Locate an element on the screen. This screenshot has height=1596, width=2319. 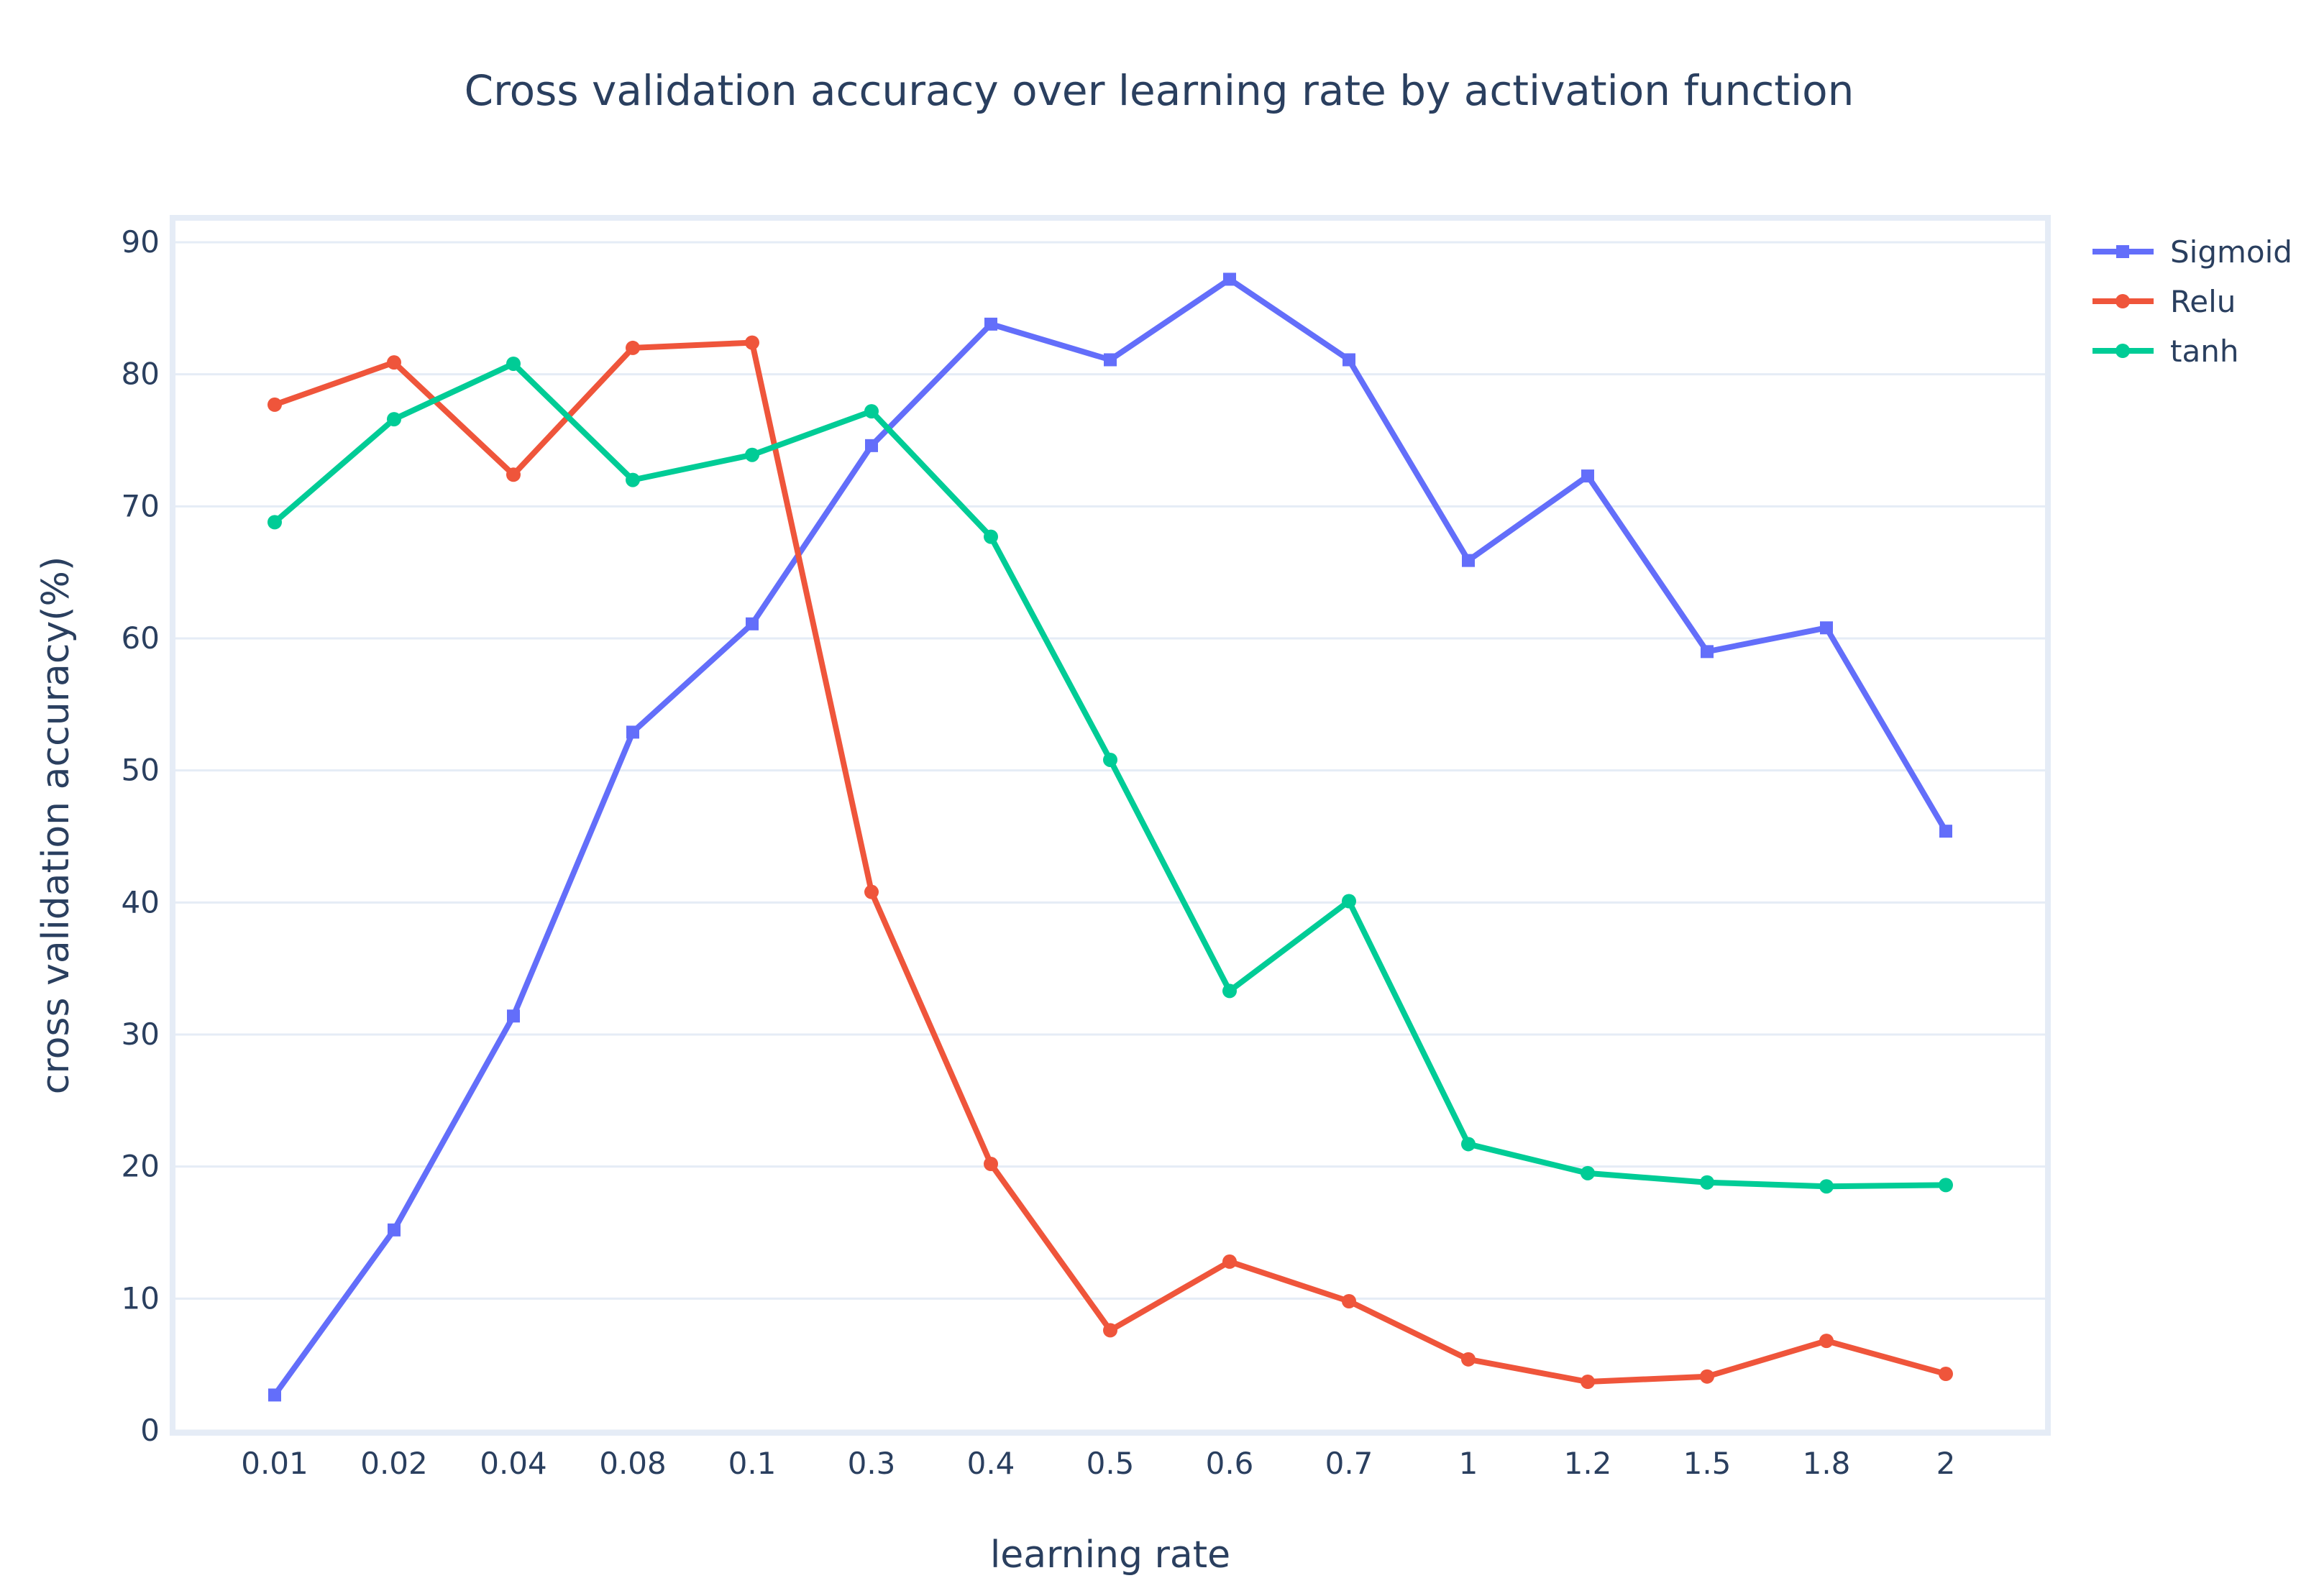
y-tick-label: 60 is located at coordinates (141, 638).